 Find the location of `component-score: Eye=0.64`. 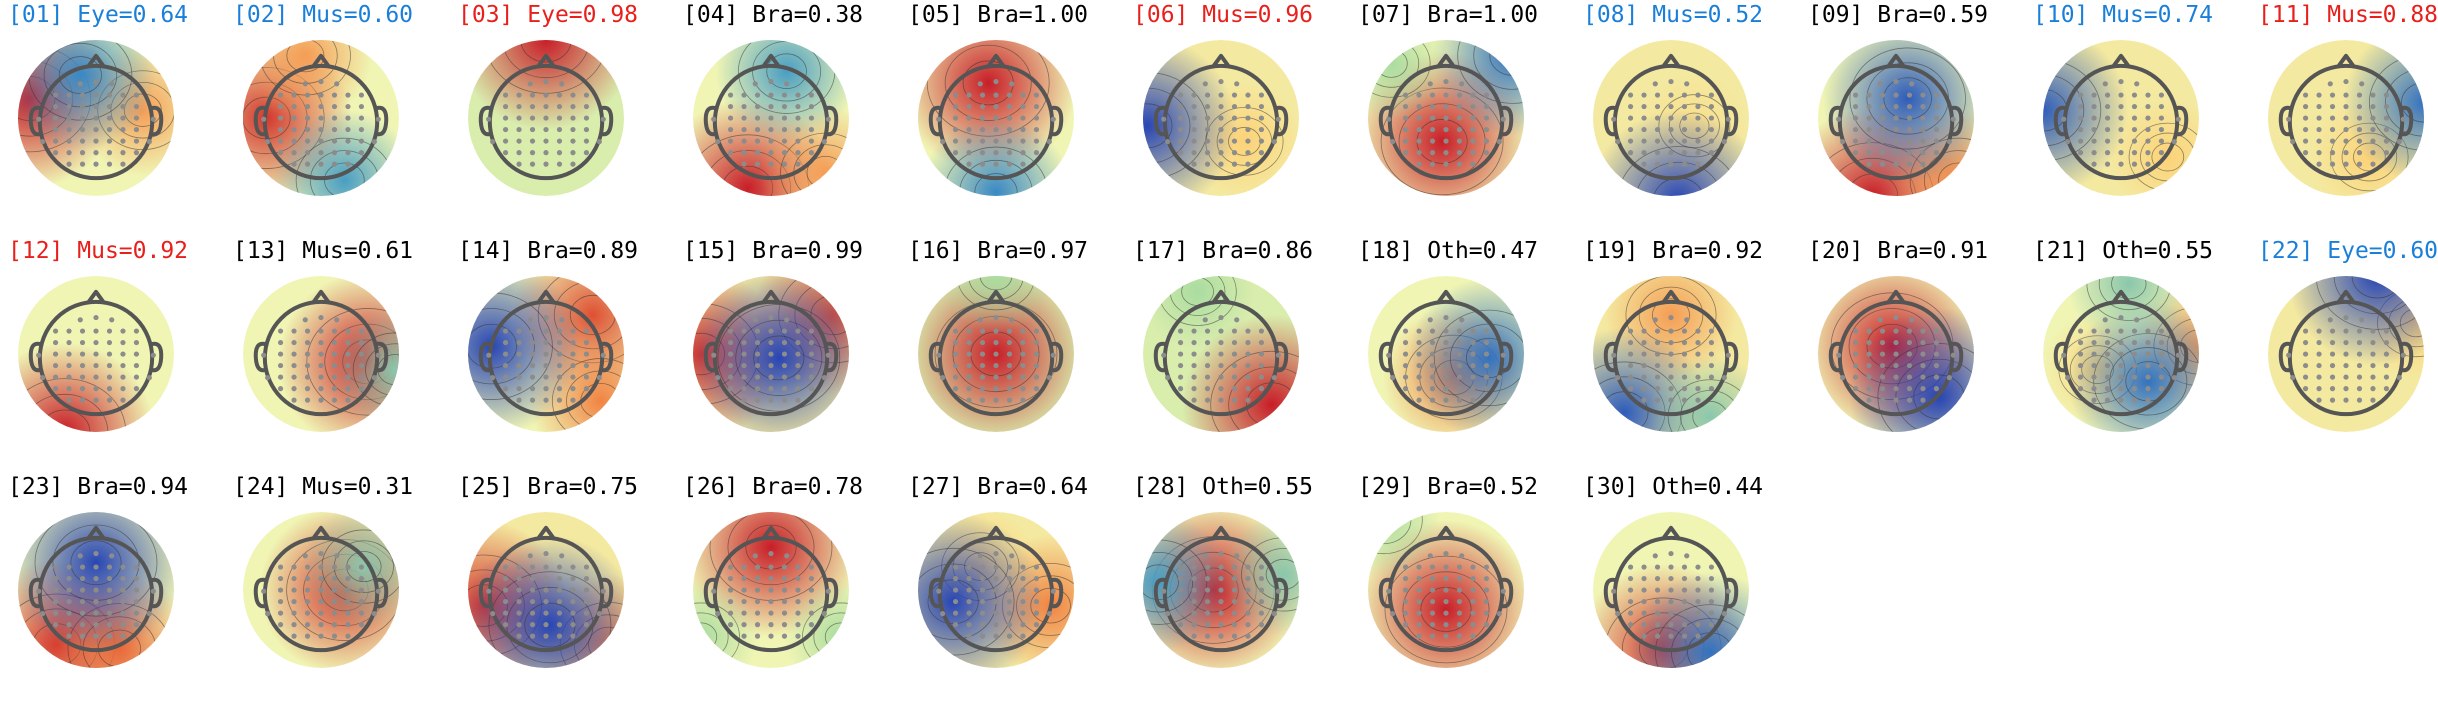

component-score: Eye=0.64 is located at coordinates (133, 15).